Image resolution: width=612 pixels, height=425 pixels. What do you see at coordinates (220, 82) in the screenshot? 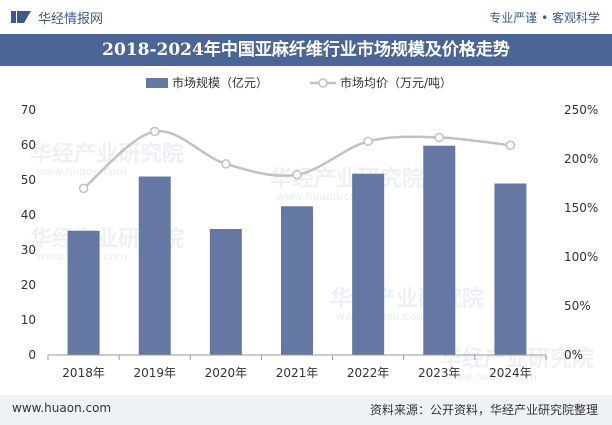
I see `legend-label-bar: 市场规模（亿元）` at bounding box center [220, 82].